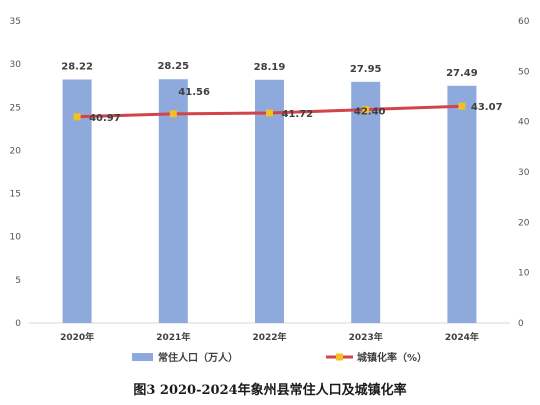 The width and height of the screenshot is (540, 405). What do you see at coordinates (366, 337) in the screenshot?
I see `x-category-label: 2023年` at bounding box center [366, 337].